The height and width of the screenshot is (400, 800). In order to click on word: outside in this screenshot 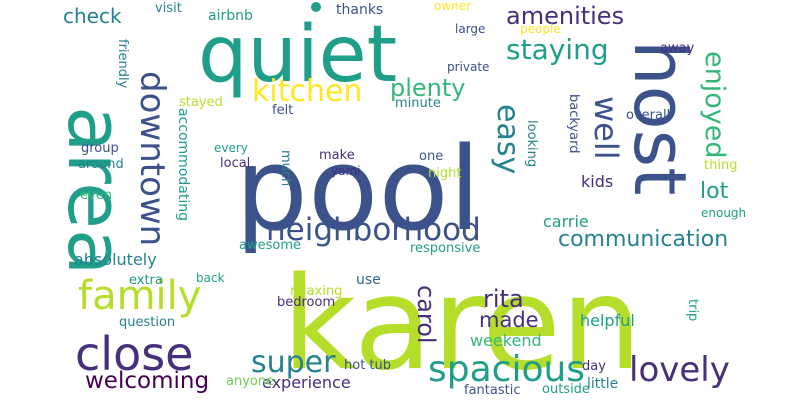, I will do `click(566, 389)`.